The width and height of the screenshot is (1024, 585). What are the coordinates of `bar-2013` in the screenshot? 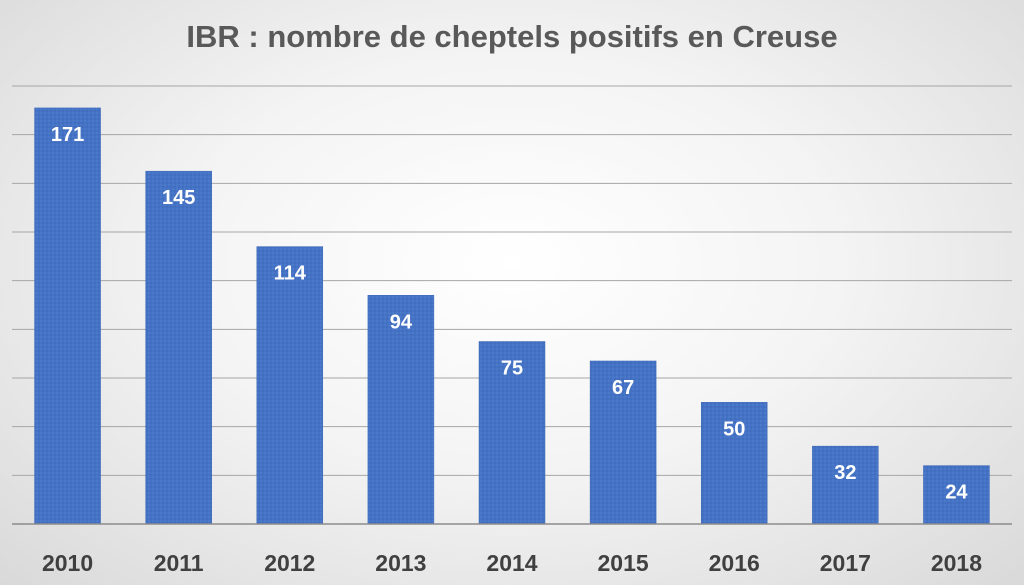 It's located at (401, 410).